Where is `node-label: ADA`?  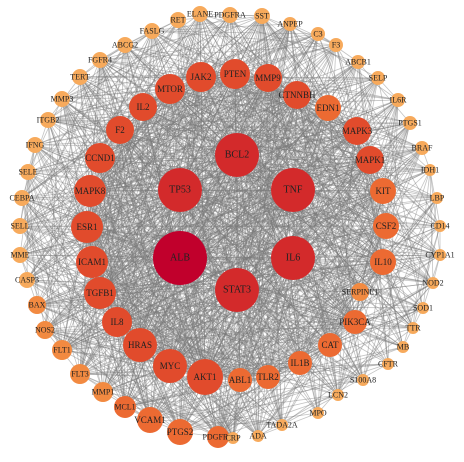
node-label: ADA is located at coordinates (258, 436).